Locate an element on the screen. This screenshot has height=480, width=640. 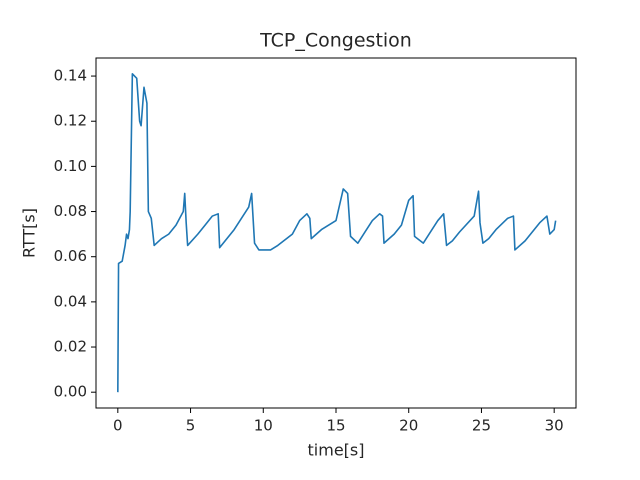
y-tick-label: 0.14 is located at coordinates (70, 76).